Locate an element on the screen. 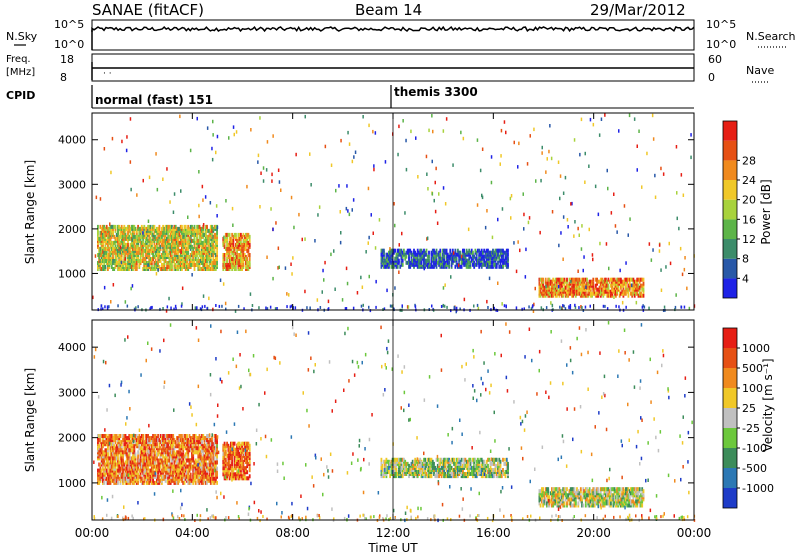  power-ylabel: Slant Range [km] is located at coordinates (30, 212).